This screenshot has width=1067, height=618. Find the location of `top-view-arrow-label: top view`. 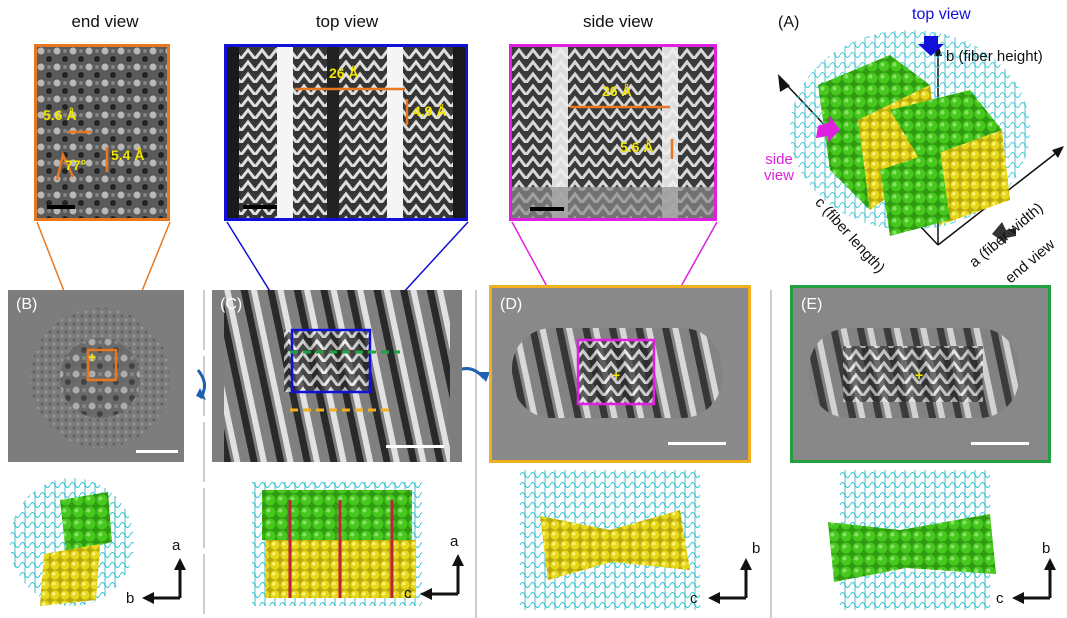

top-view-arrow-label: top view is located at coordinates (941, 14).